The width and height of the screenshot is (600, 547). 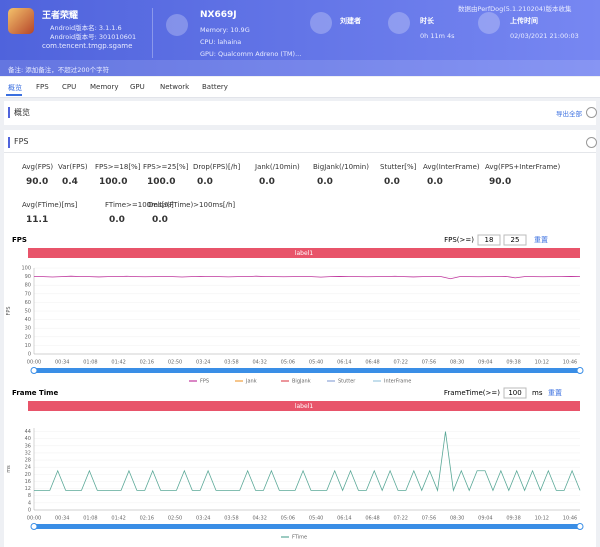 What do you see at coordinates (19, 240) in the screenshot?
I see `chart-title: FPS` at bounding box center [19, 240].